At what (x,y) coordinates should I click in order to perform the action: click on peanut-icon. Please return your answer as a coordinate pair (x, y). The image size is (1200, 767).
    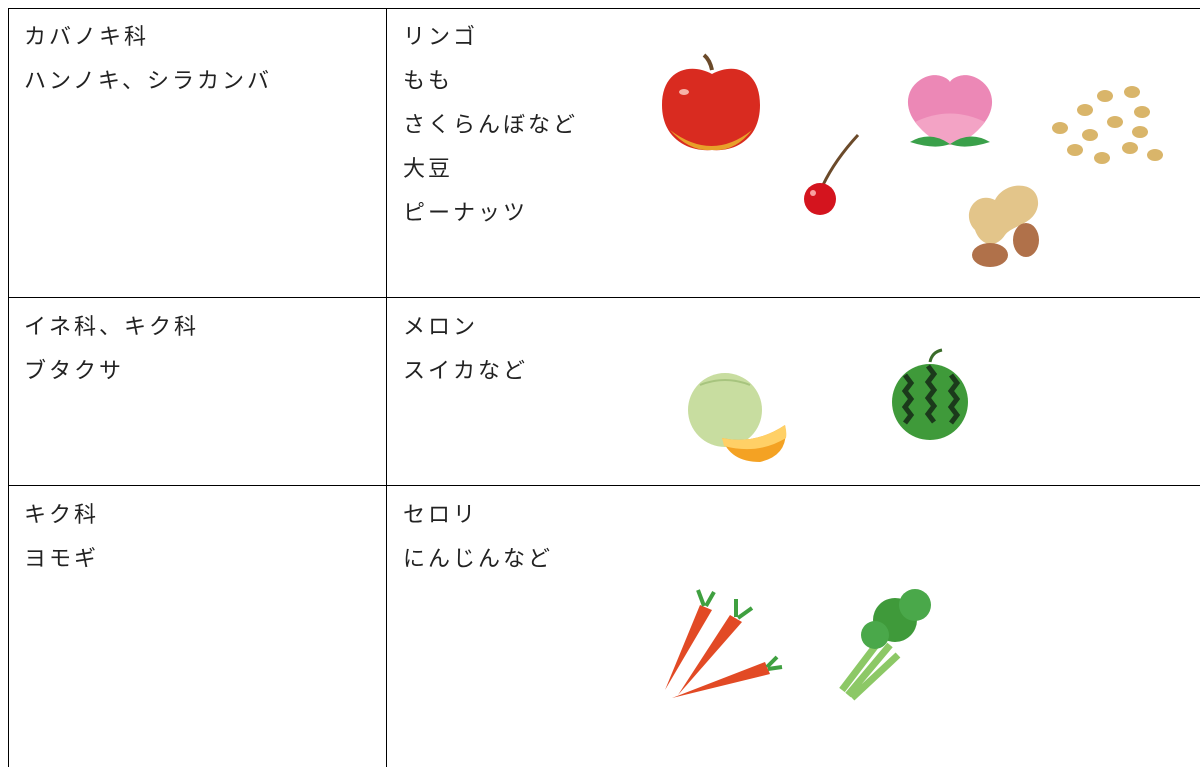
    Looking at the image, I should click on (1003, 226).